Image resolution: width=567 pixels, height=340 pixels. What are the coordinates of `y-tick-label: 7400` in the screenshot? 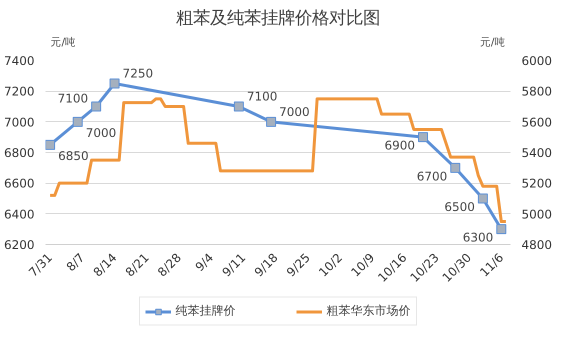 It's located at (19, 61).